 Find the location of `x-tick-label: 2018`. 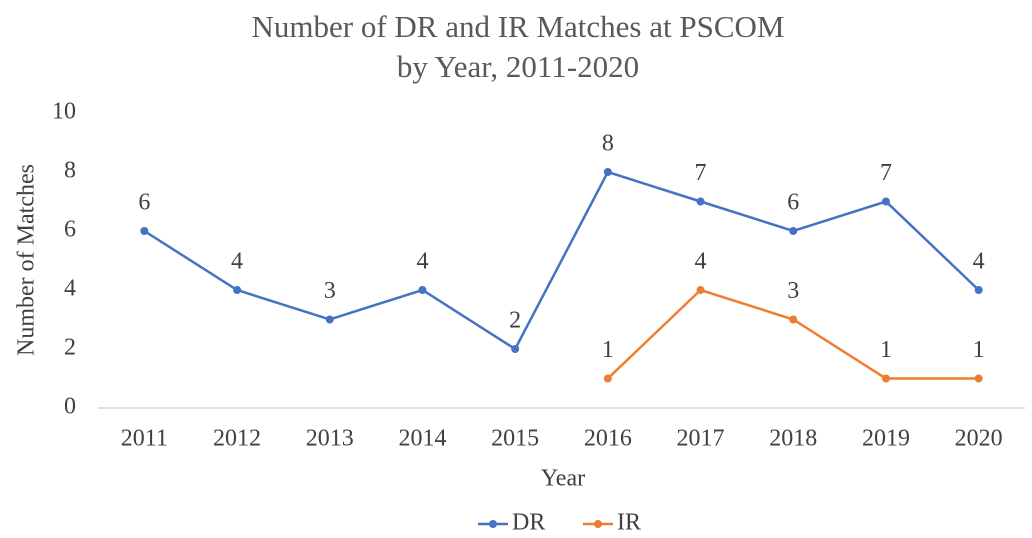

x-tick-label: 2018 is located at coordinates (793, 439).